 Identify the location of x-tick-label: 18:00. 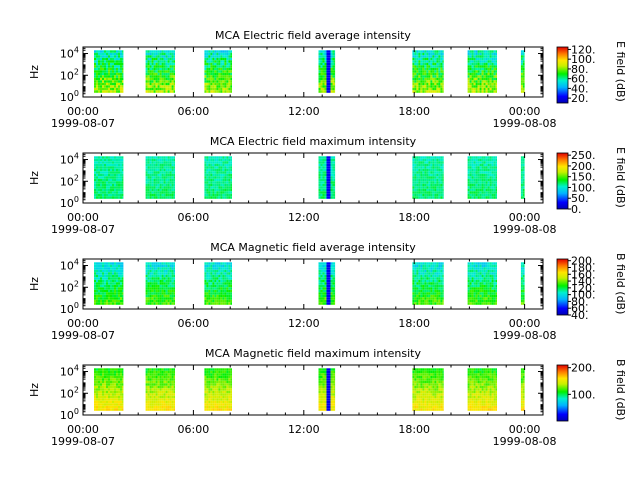
(414, 217).